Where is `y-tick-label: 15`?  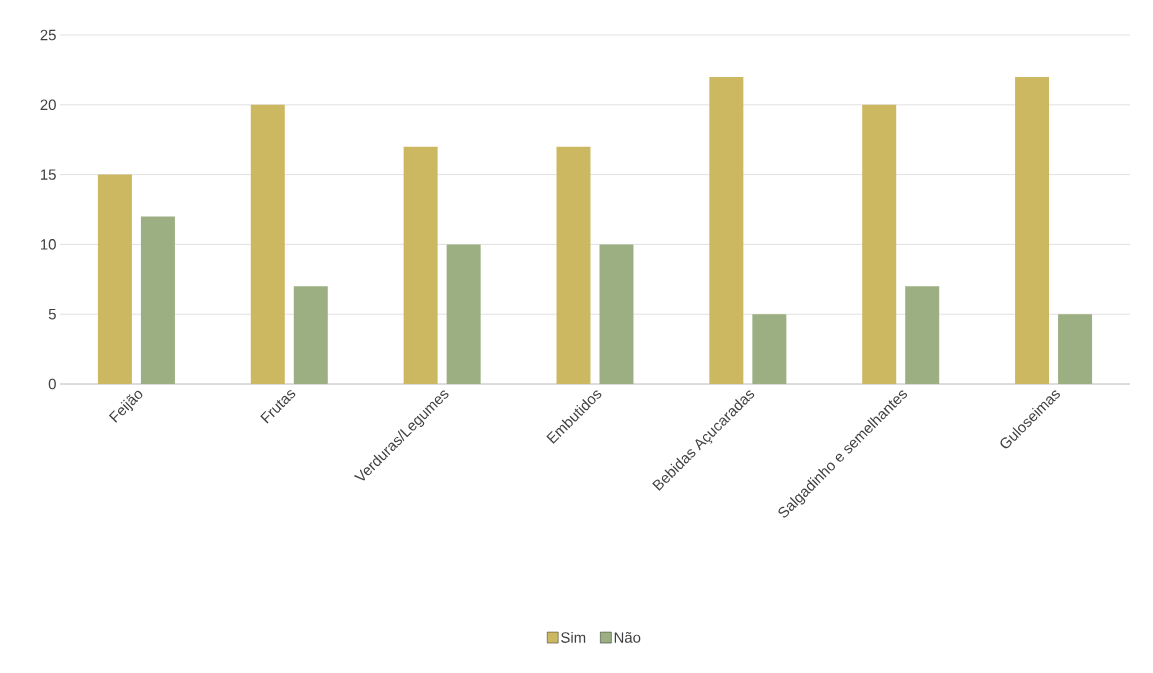 y-tick-label: 15 is located at coordinates (48, 174).